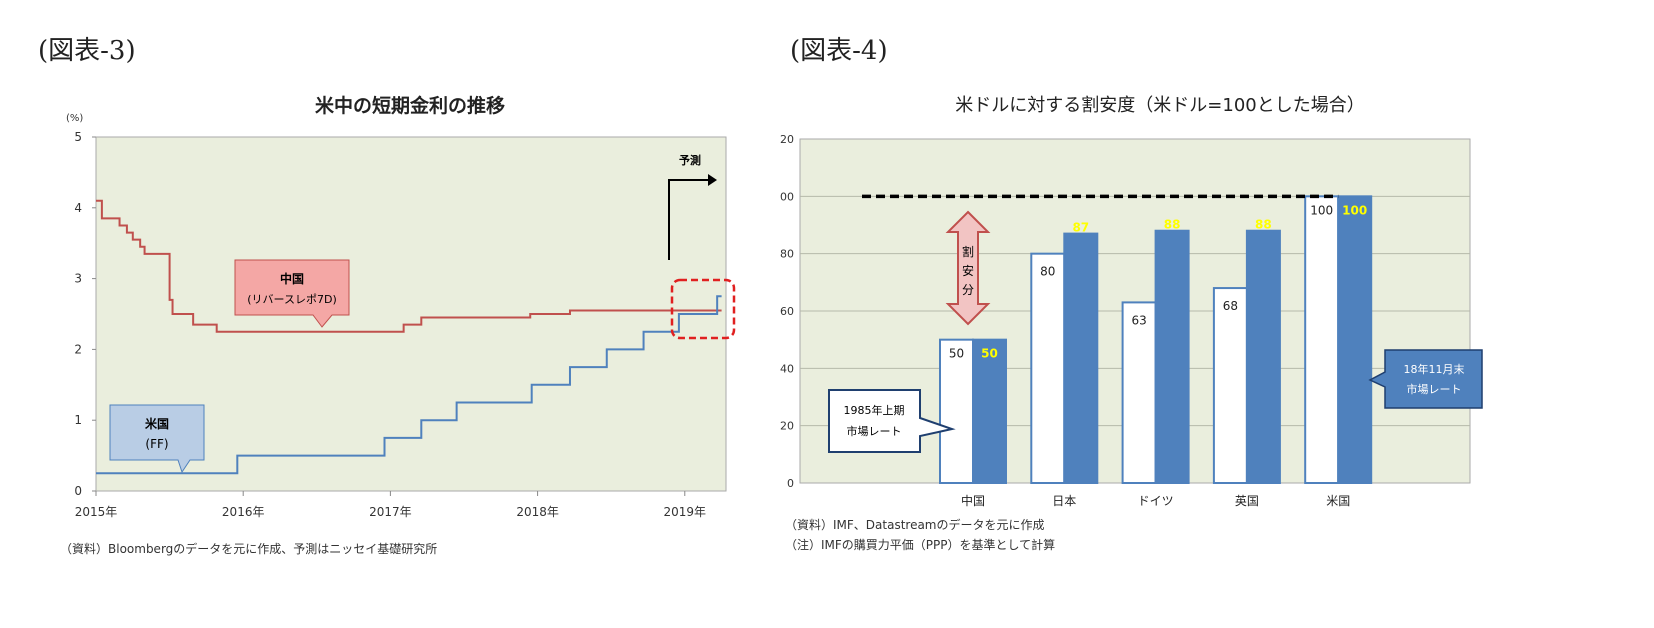 The height and width of the screenshot is (628, 1654). I want to click on figure-label-left: (図表-3), so click(87, 51).